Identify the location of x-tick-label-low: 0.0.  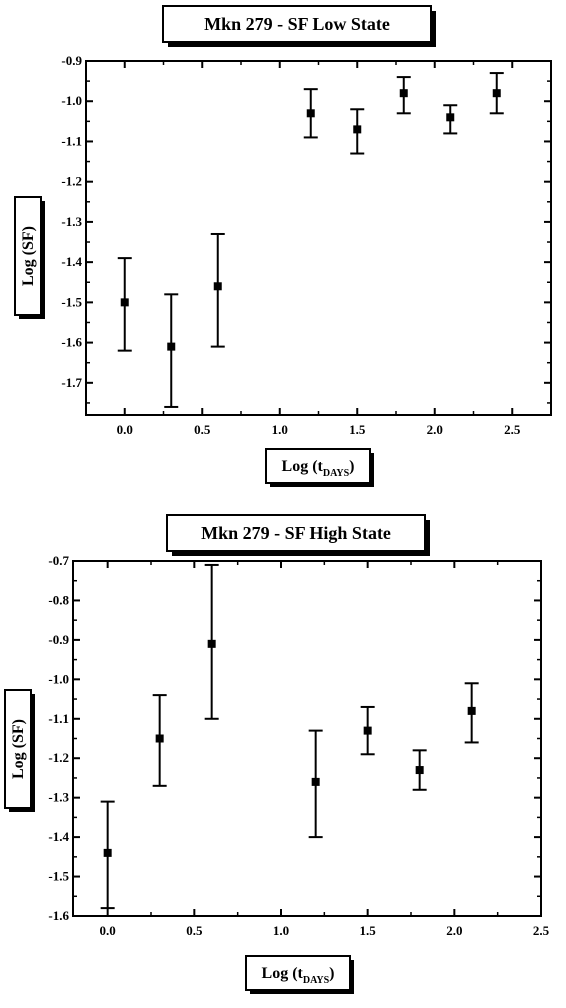
(125, 429).